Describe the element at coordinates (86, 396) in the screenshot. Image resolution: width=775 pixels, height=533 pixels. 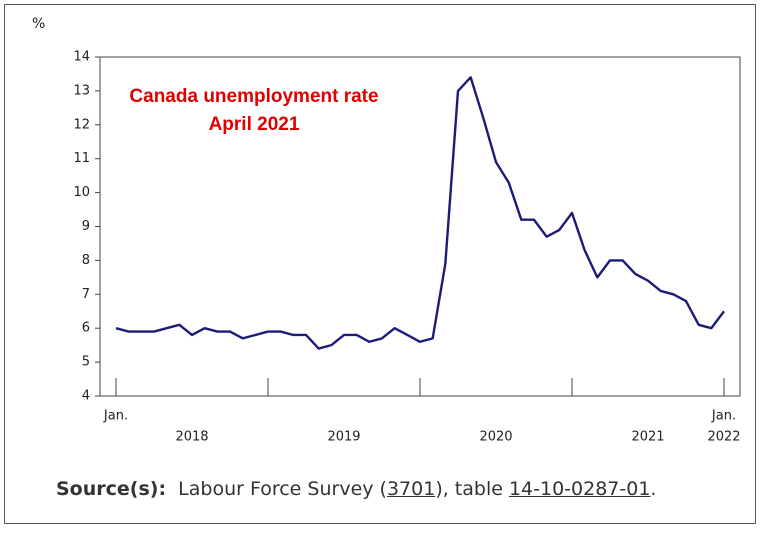
I see `y-tick-label: 4` at that location.